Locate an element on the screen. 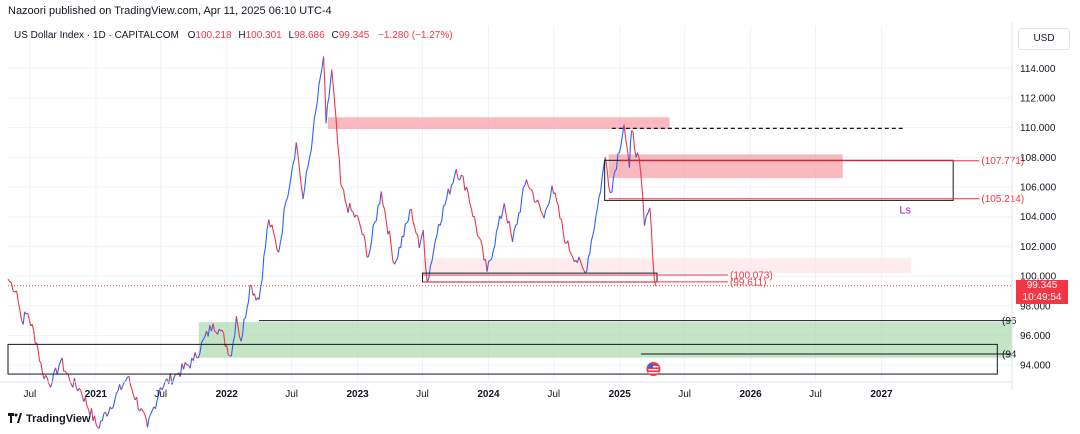 The image size is (1080, 434). legend-change: −1.280 (−1.27%) is located at coordinates (415, 35).